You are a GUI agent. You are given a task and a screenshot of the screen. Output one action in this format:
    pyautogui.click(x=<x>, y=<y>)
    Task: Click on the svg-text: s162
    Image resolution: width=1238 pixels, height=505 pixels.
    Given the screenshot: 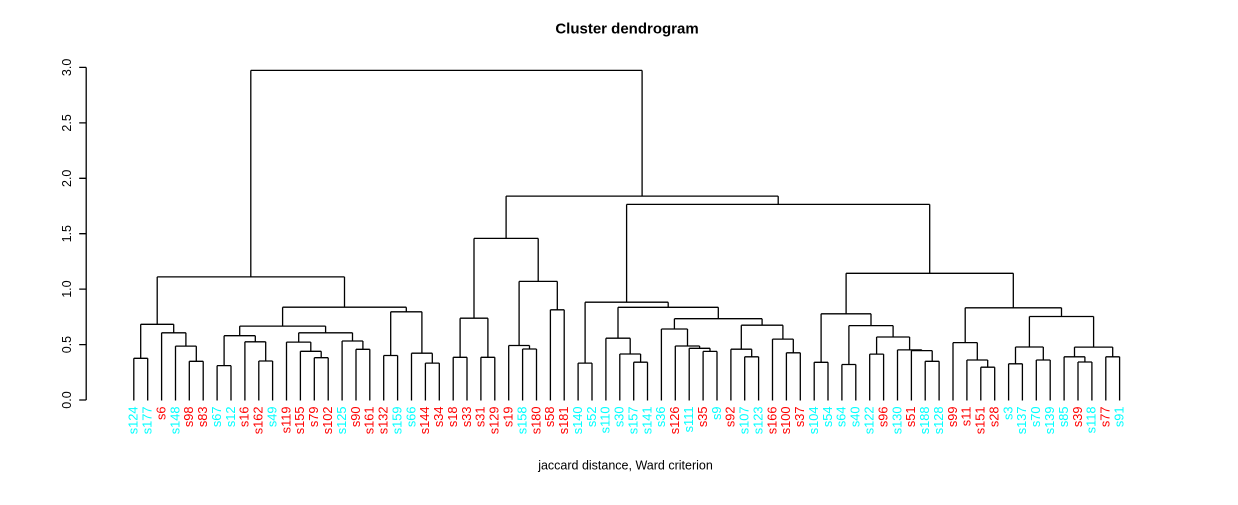 What is the action you would take?
    pyautogui.click(x=258, y=421)
    